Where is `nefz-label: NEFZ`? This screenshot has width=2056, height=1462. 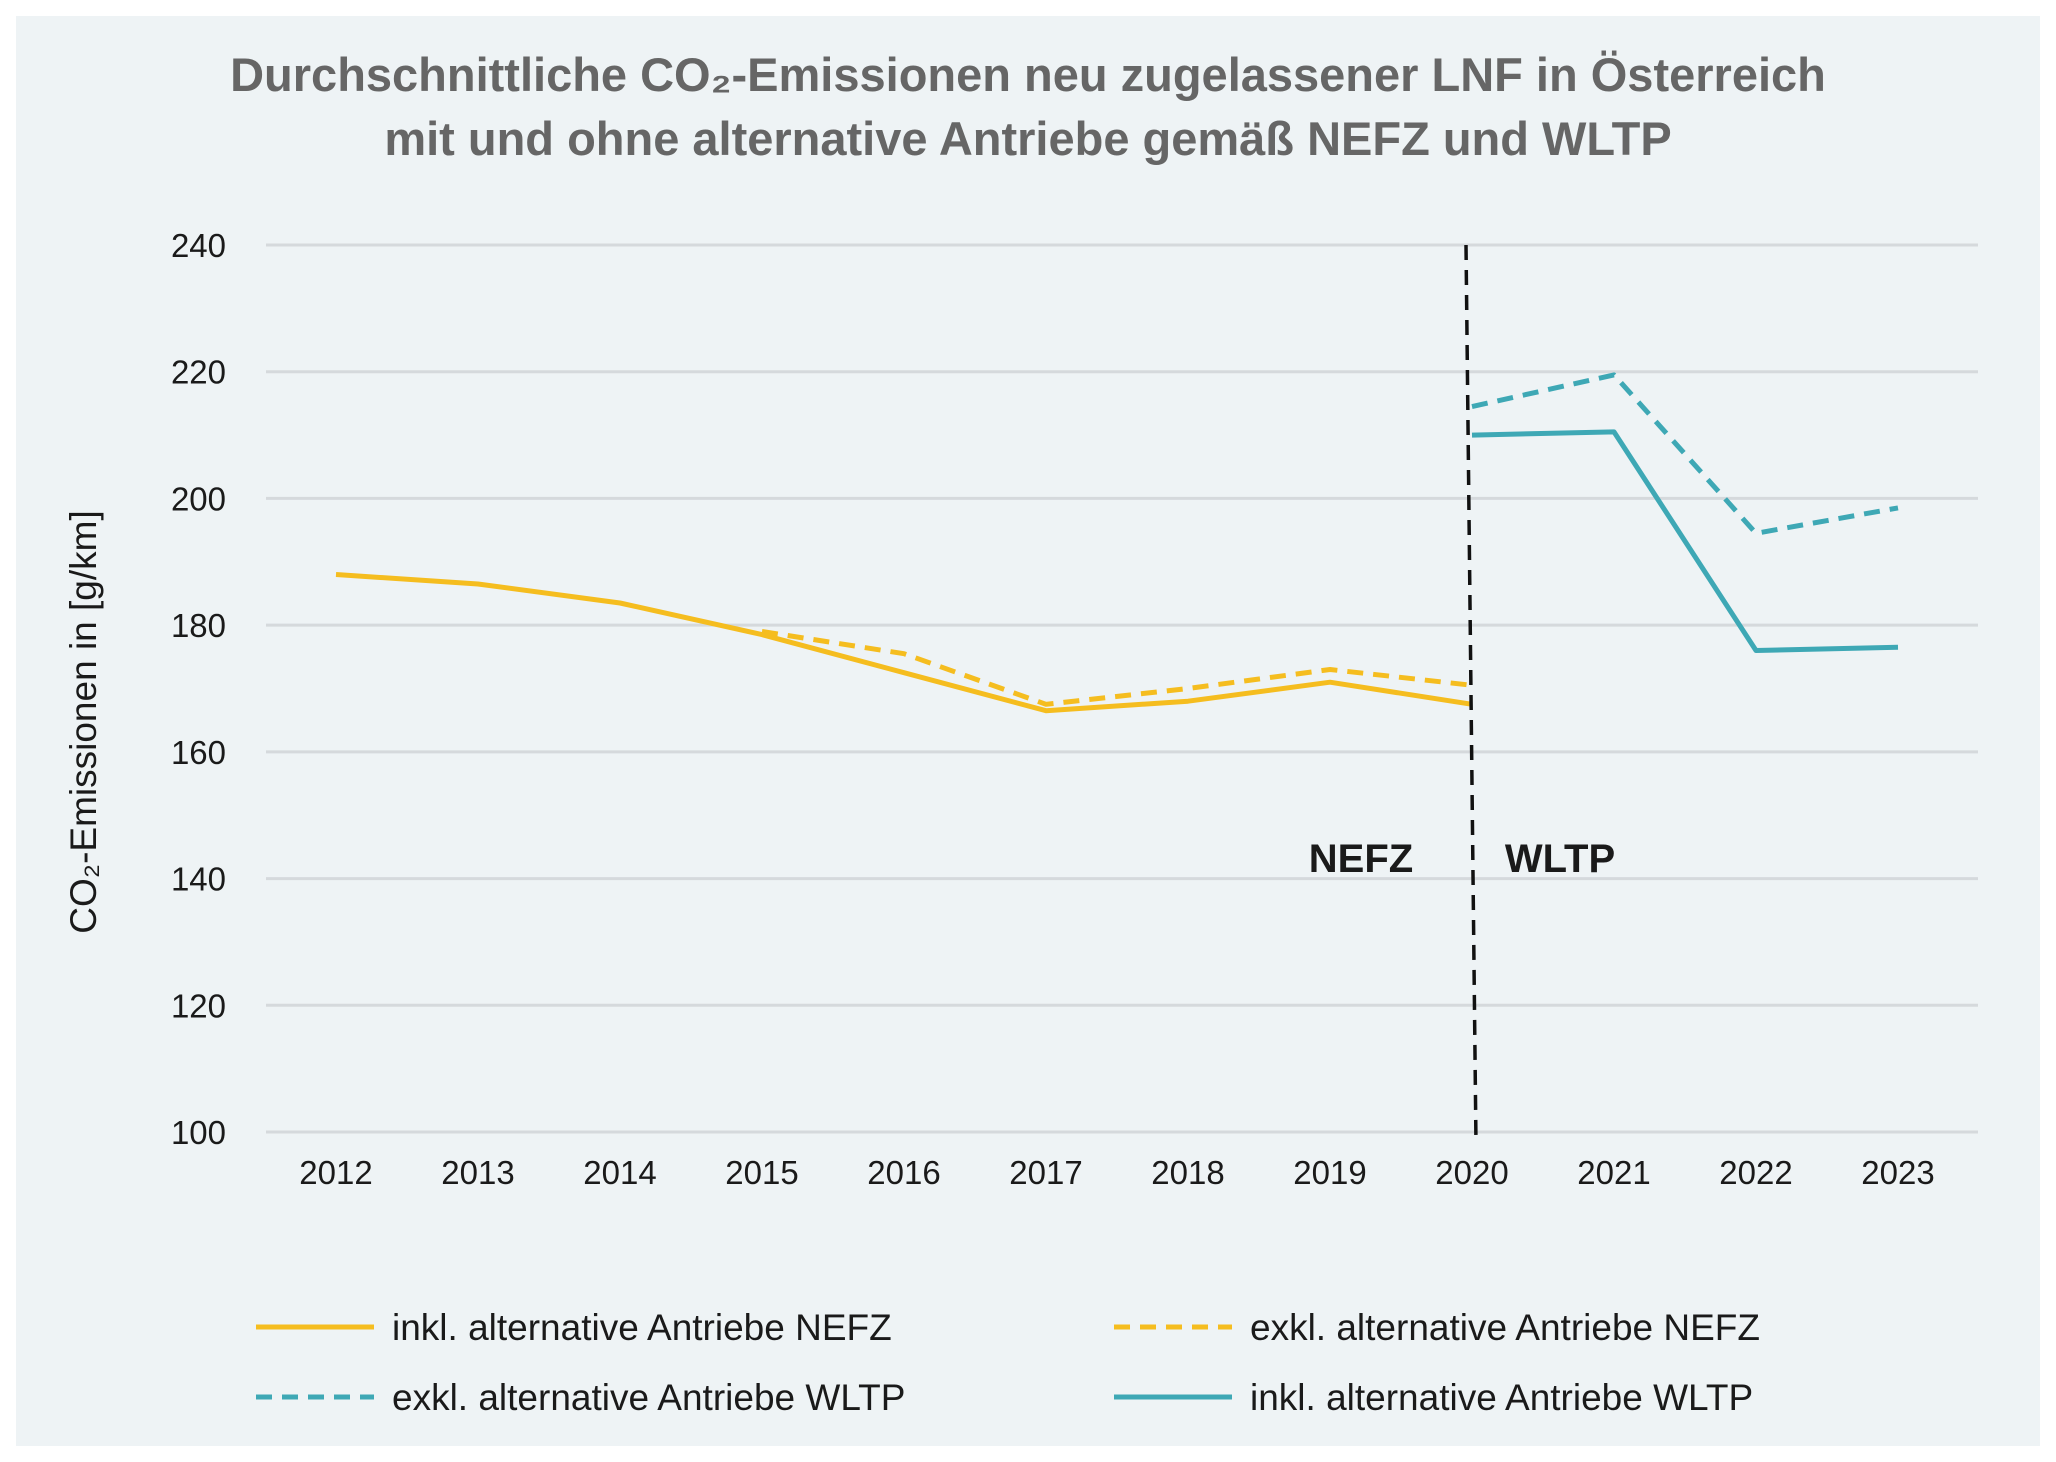
nefz-label: NEFZ is located at coordinates (1361, 859).